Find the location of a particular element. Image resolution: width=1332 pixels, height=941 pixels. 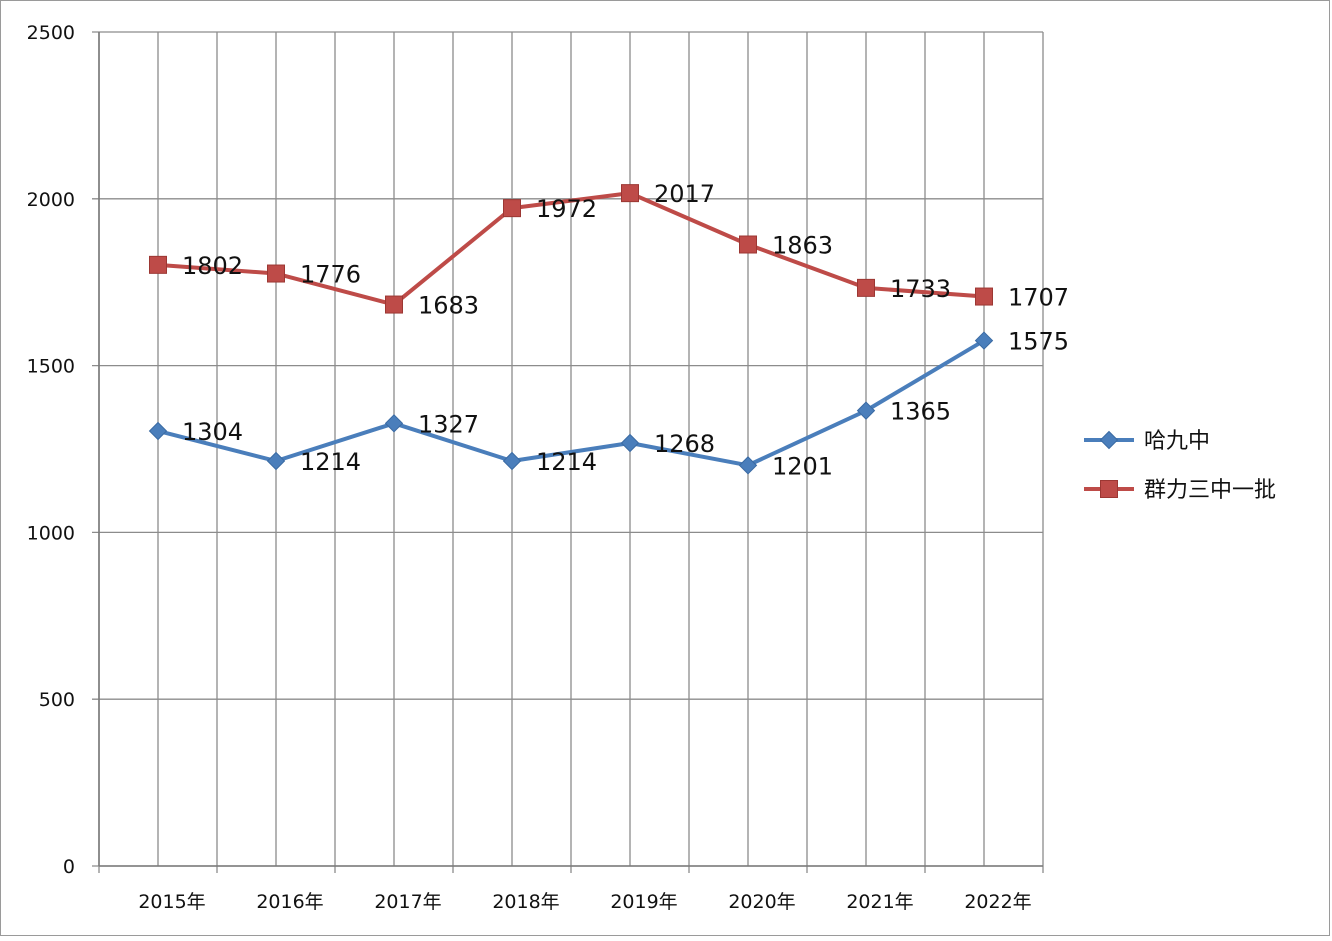

data-label: 2017 is located at coordinates (684, 194).